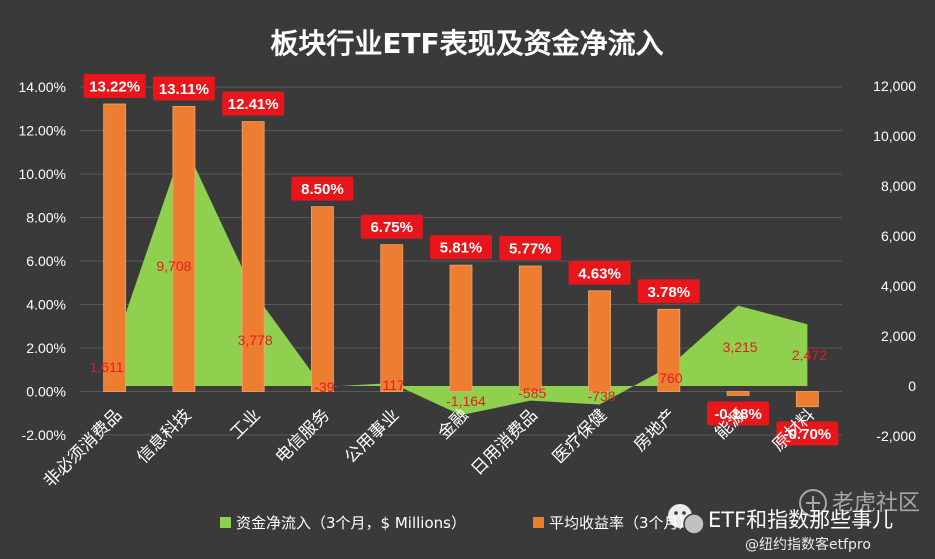 This screenshot has width=935, height=559. I want to click on net-flow-label-6: -585, so click(532, 393).